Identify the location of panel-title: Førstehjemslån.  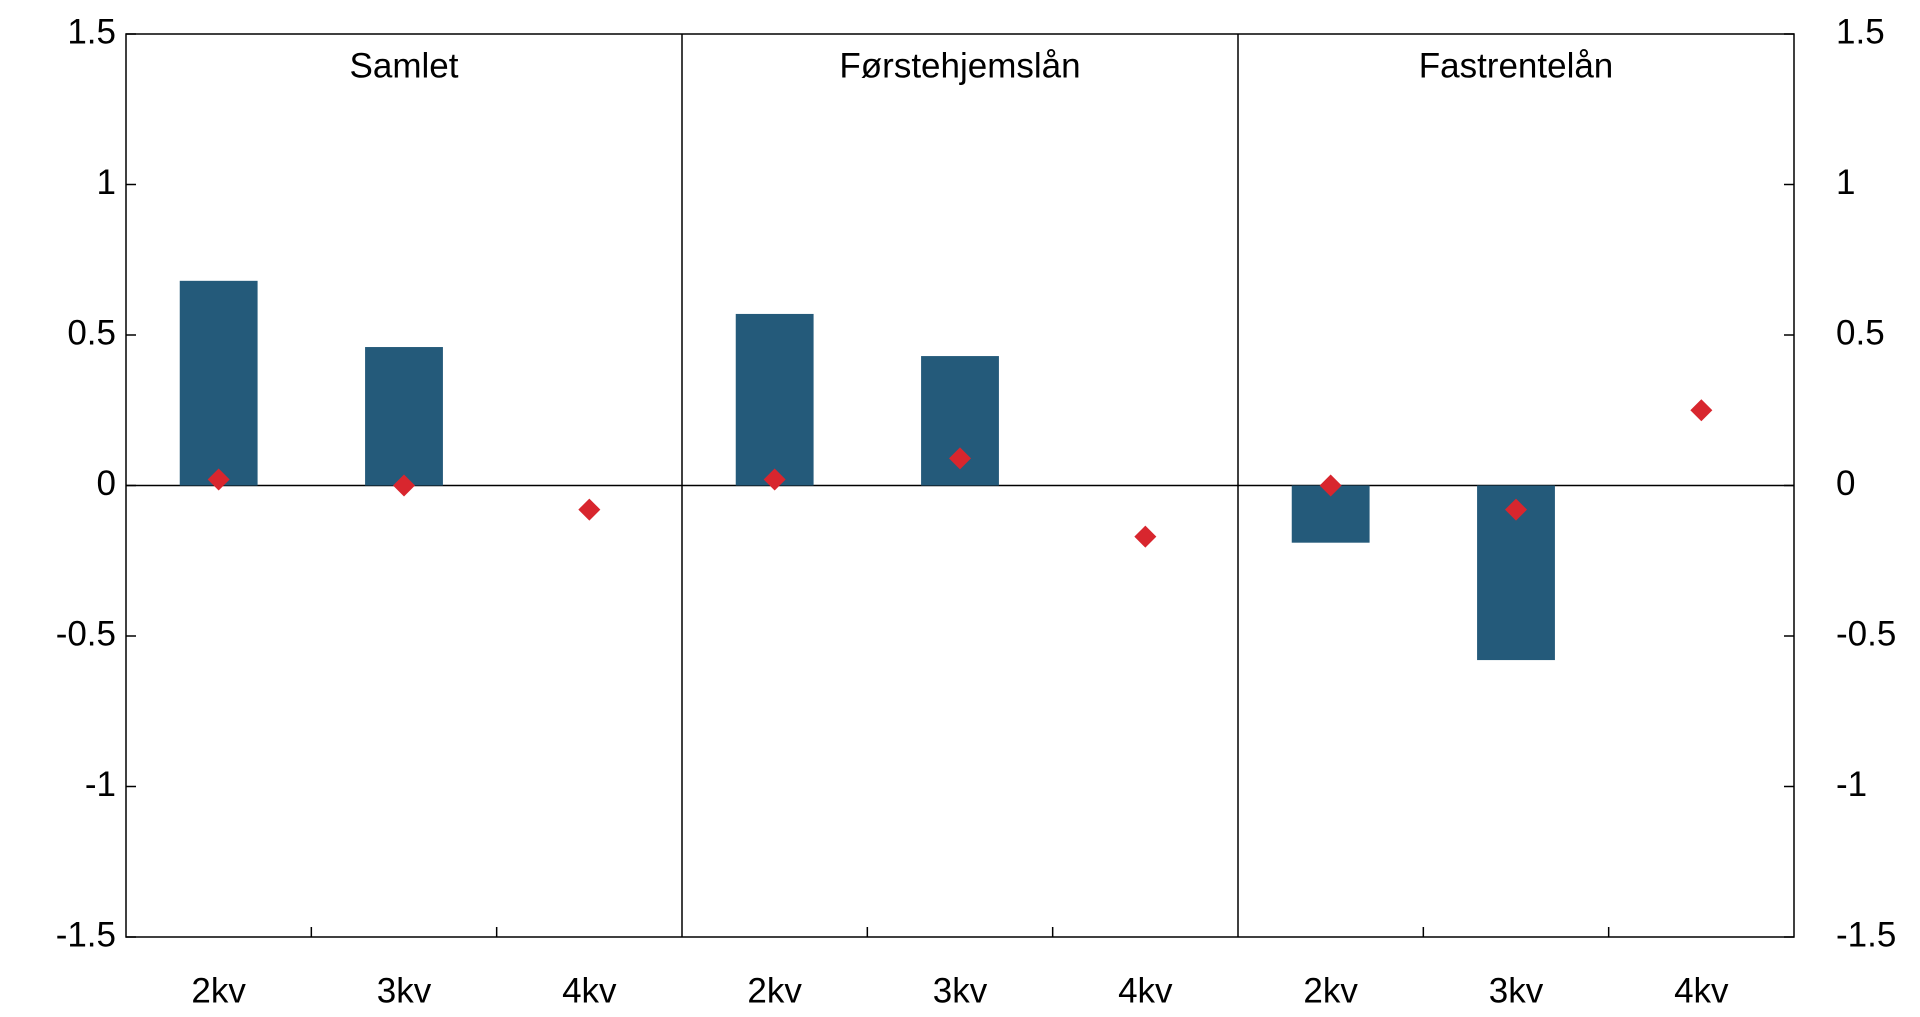
(959, 65).